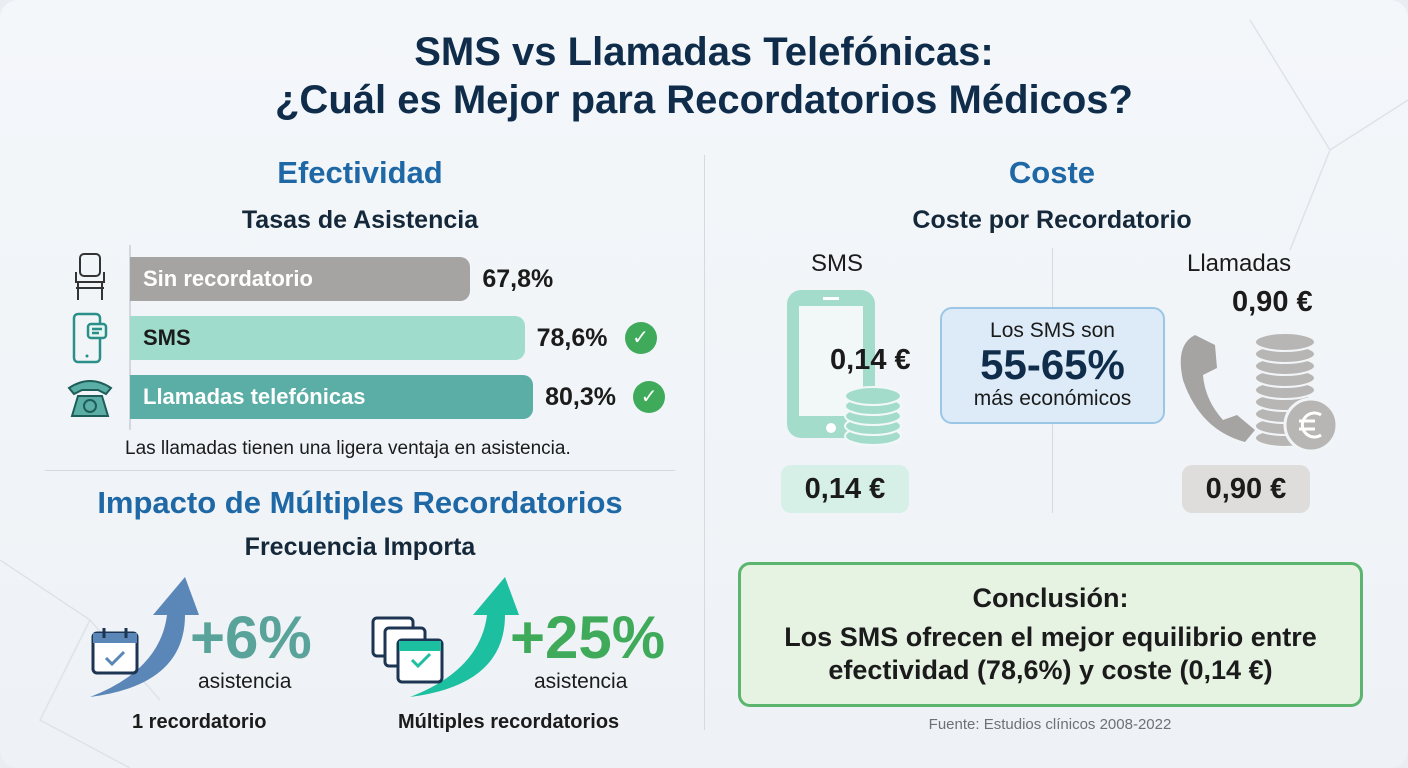 The width and height of the screenshot is (1408, 768). I want to click on impact-value-1: +6%, so click(251, 637).